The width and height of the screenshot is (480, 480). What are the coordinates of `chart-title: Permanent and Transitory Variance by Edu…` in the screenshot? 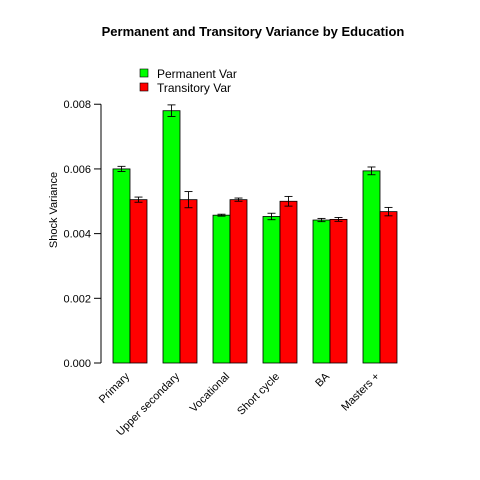 It's located at (253, 31).